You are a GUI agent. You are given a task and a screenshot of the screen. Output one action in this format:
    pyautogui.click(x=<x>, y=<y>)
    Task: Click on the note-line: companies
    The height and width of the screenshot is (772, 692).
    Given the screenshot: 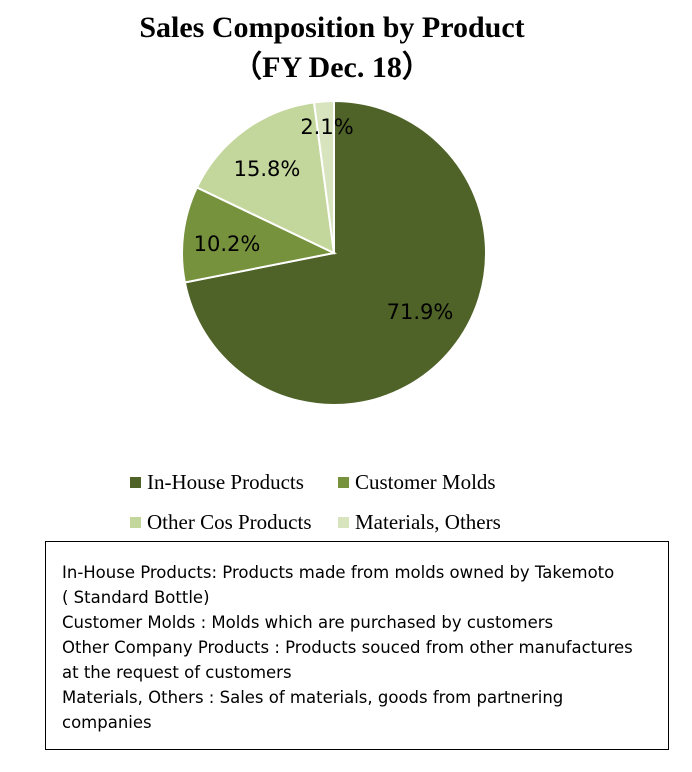 What is the action you would take?
    pyautogui.click(x=107, y=722)
    